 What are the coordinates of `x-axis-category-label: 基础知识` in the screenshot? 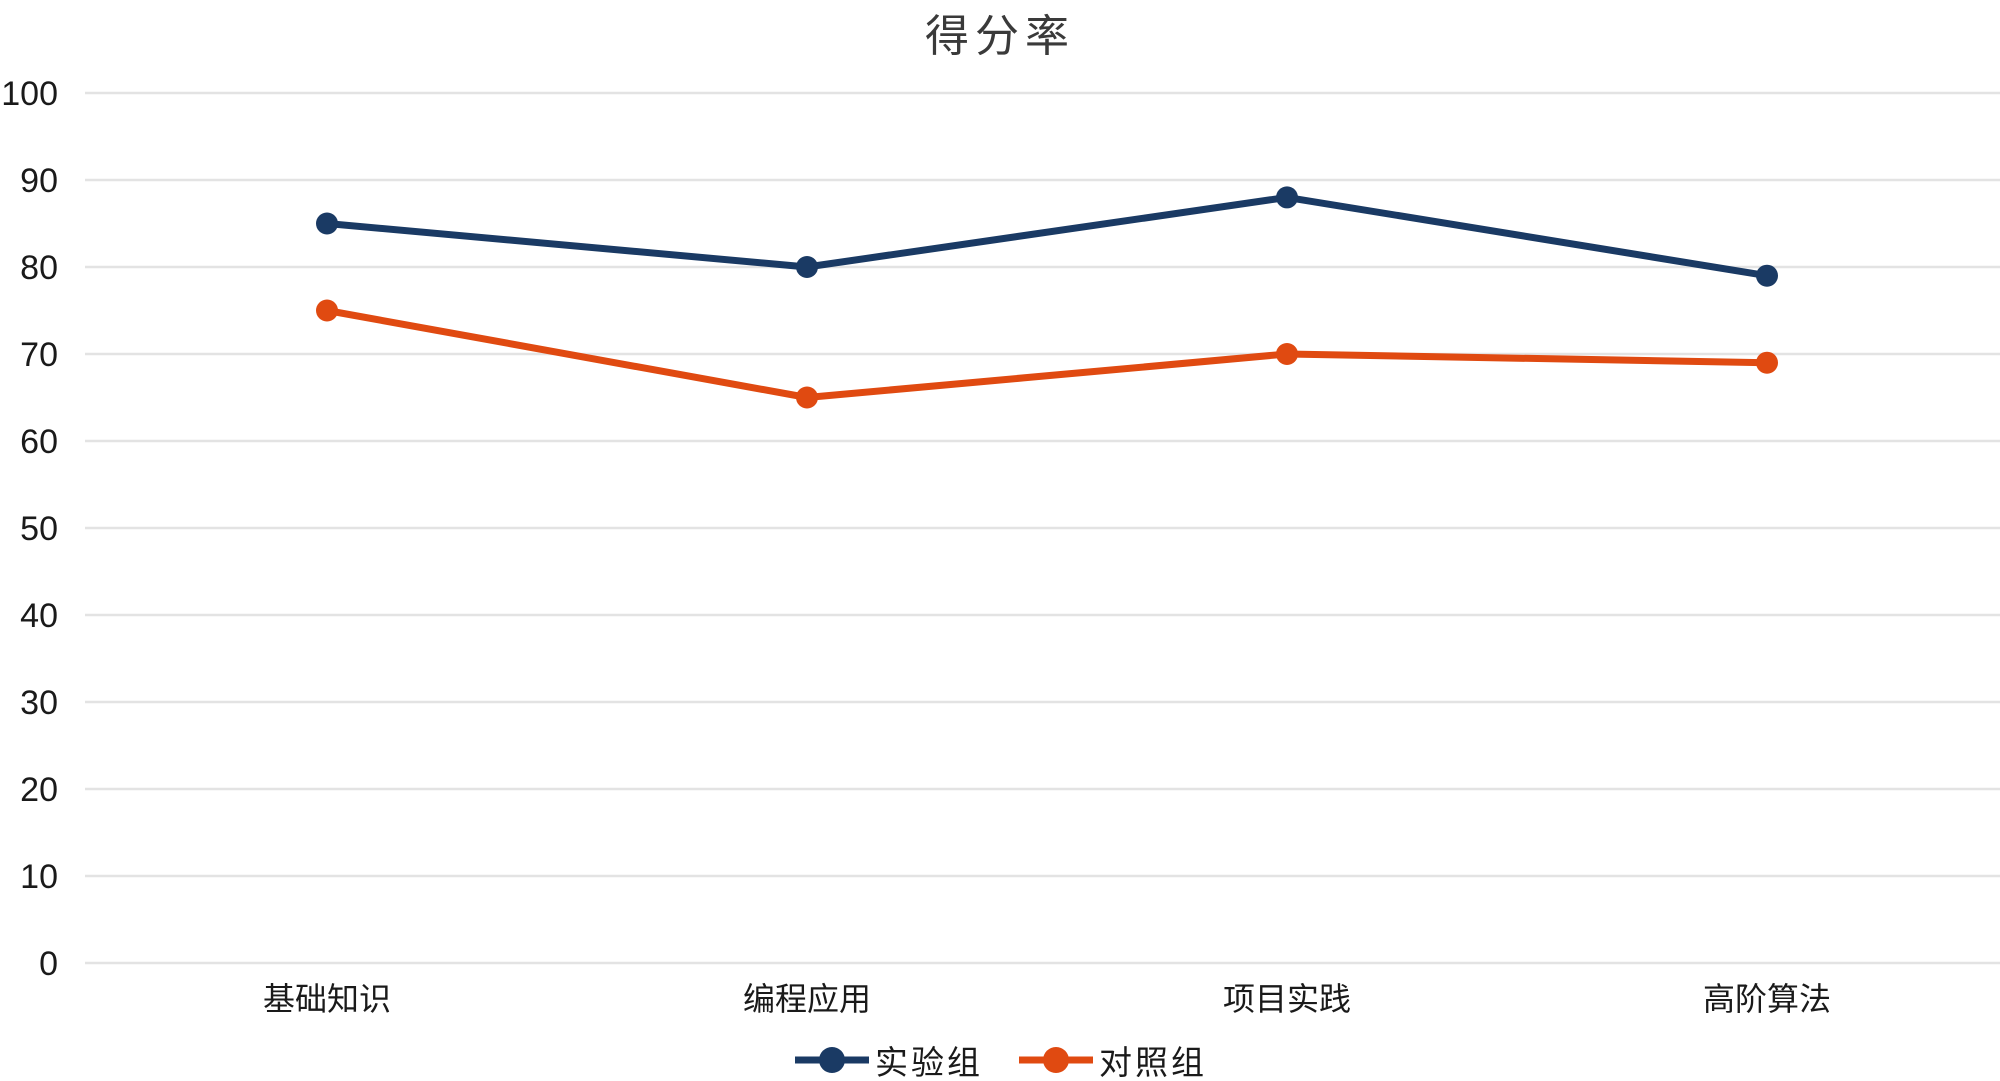 It's located at (327, 999).